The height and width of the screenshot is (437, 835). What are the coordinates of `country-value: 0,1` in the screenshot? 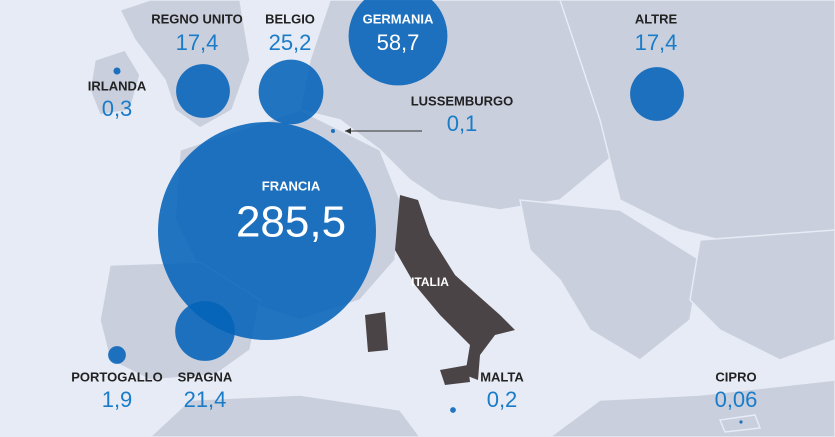 It's located at (462, 123).